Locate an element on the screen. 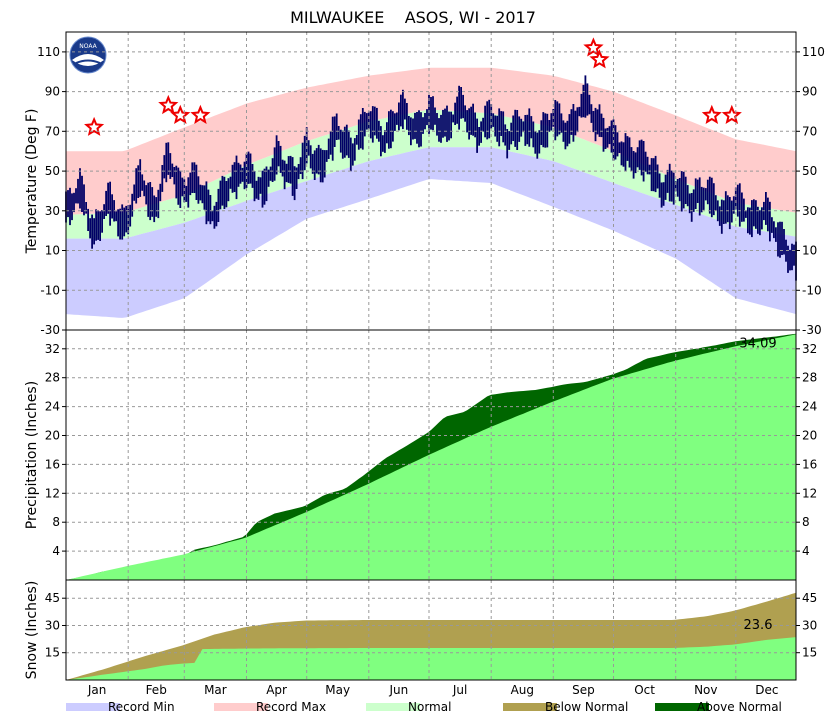  month-label: Jun is located at coordinates (399, 690).